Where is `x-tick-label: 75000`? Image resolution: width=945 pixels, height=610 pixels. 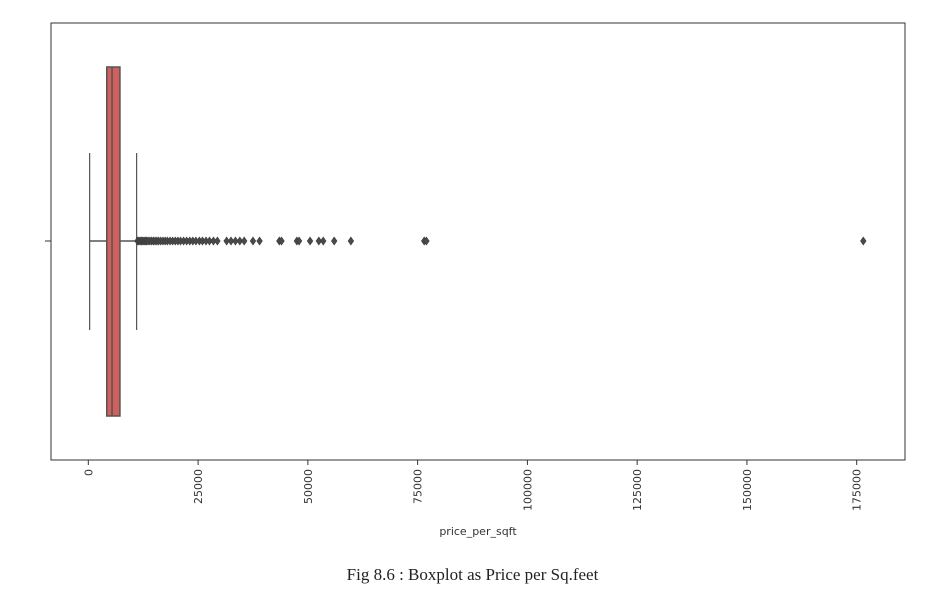
x-tick-label: 75000 is located at coordinates (418, 486).